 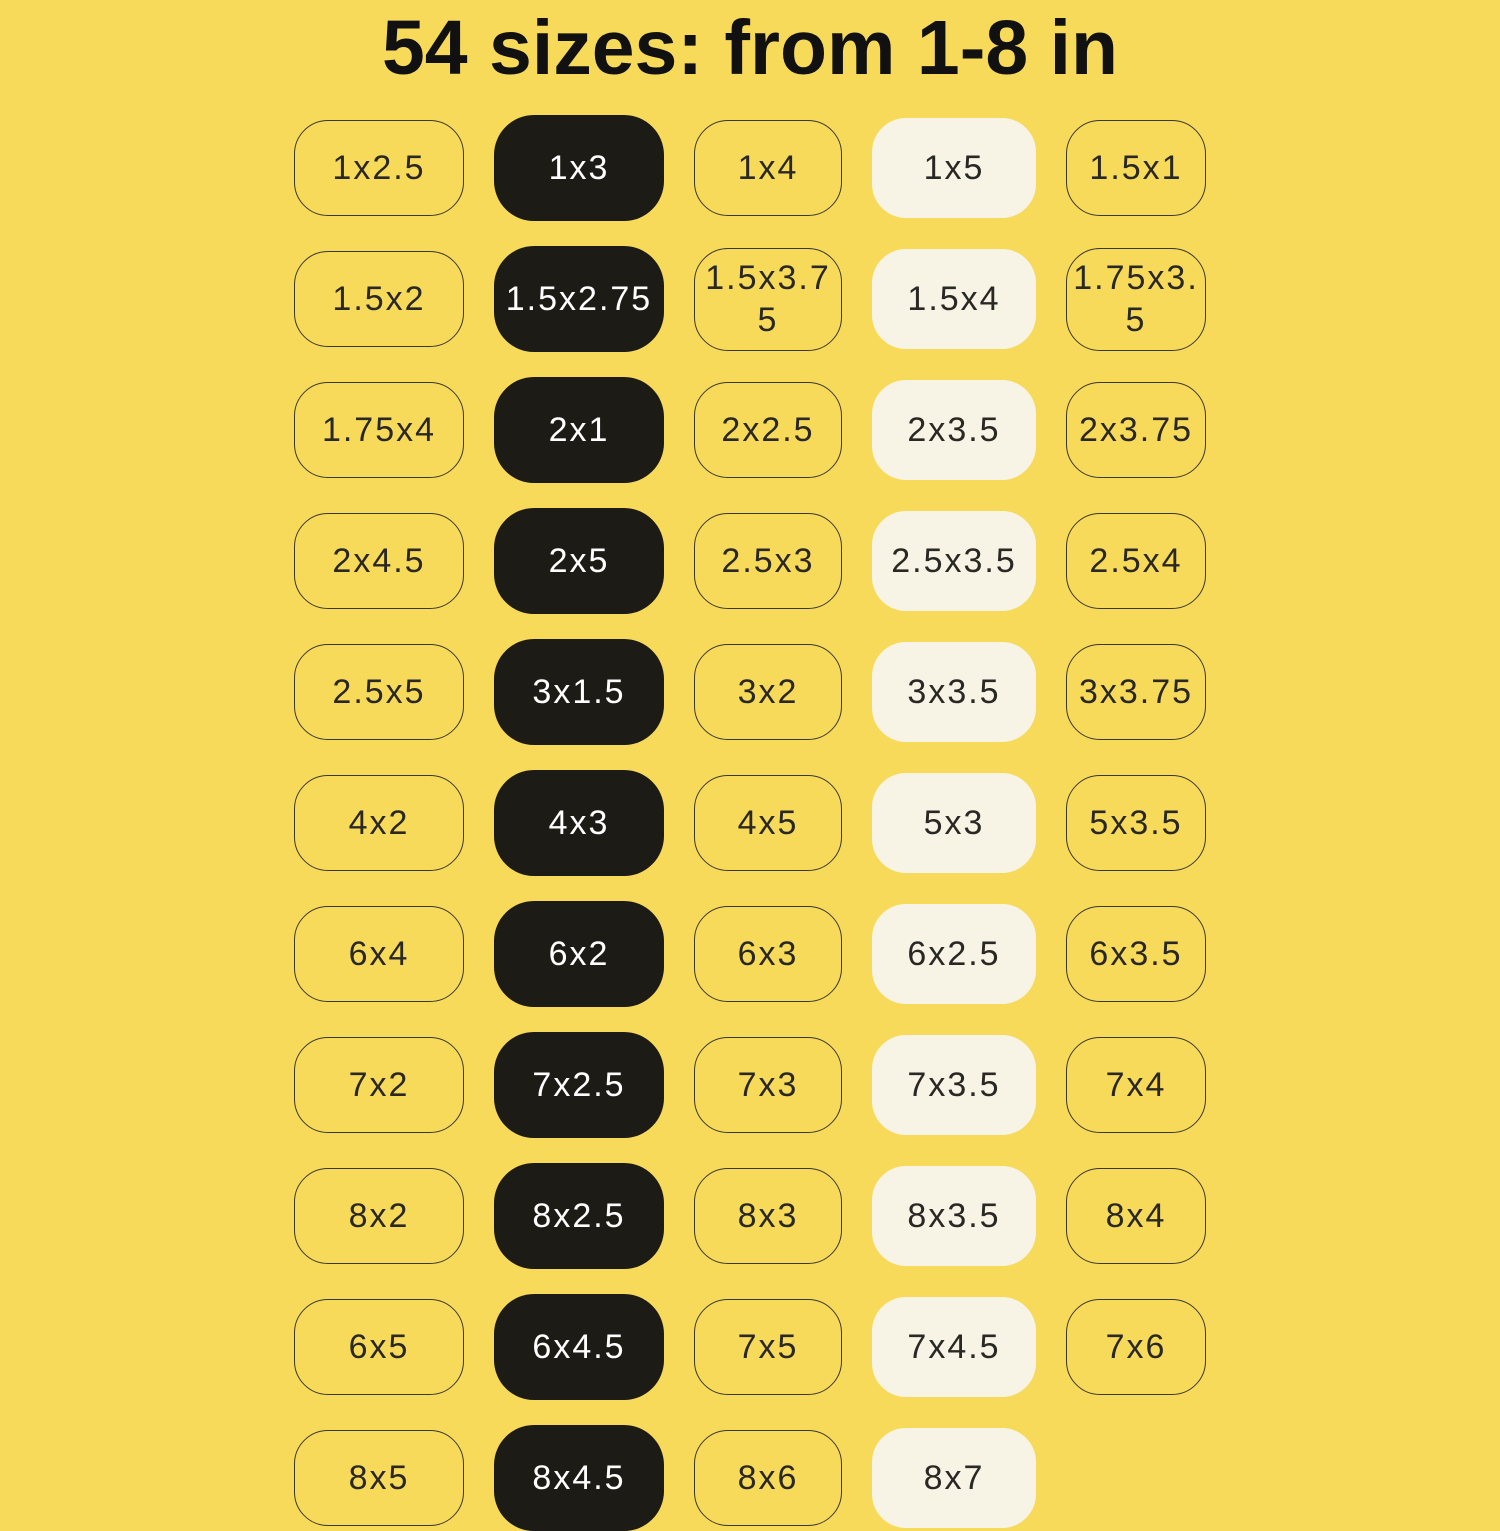 What do you see at coordinates (579, 692) in the screenshot?
I see `size-cell: 3x1.5` at bounding box center [579, 692].